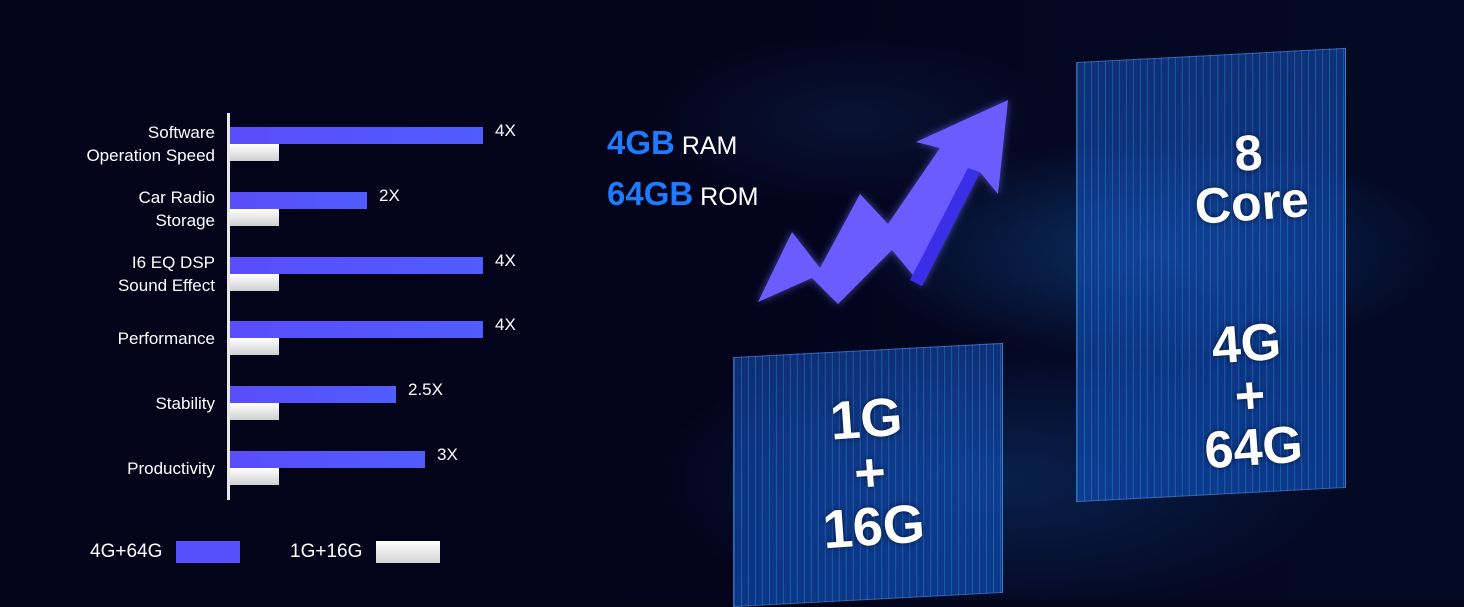 Image resolution: width=1464 pixels, height=607 pixels. What do you see at coordinates (1253, 396) in the screenshot?
I see `4g-64g-label: 4G +64G` at bounding box center [1253, 396].